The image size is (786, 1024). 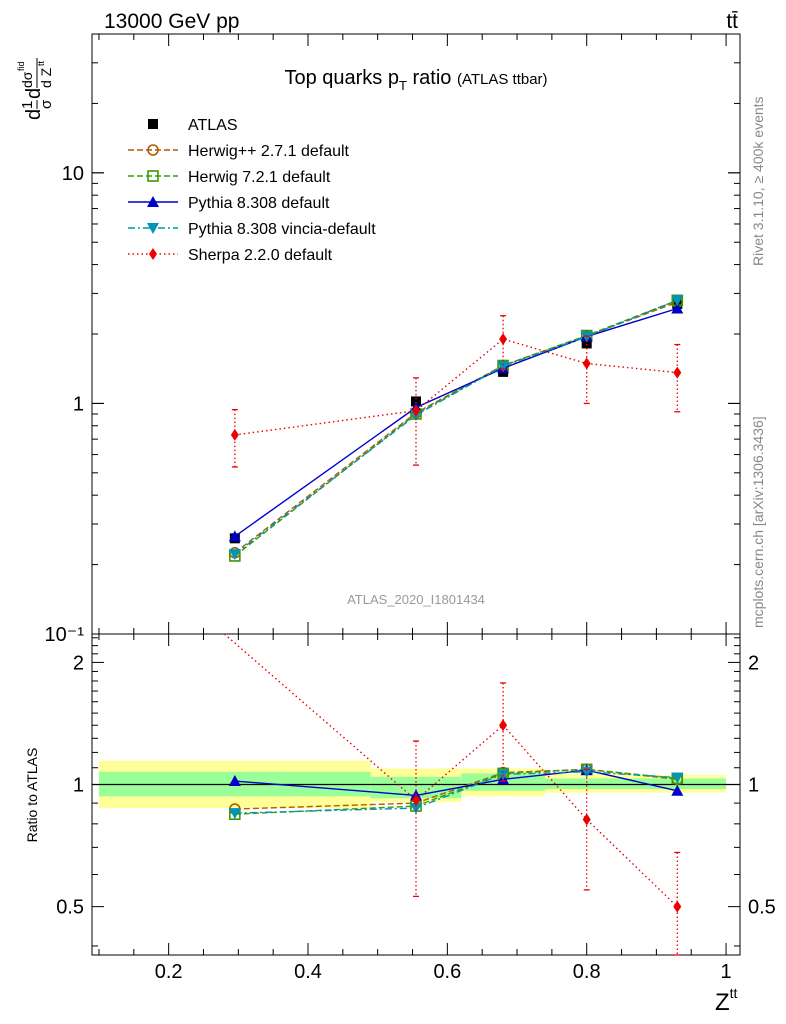 What do you see at coordinates (259, 177) in the screenshot?
I see `legend-label: Herwig 7.2.1 default` at bounding box center [259, 177].